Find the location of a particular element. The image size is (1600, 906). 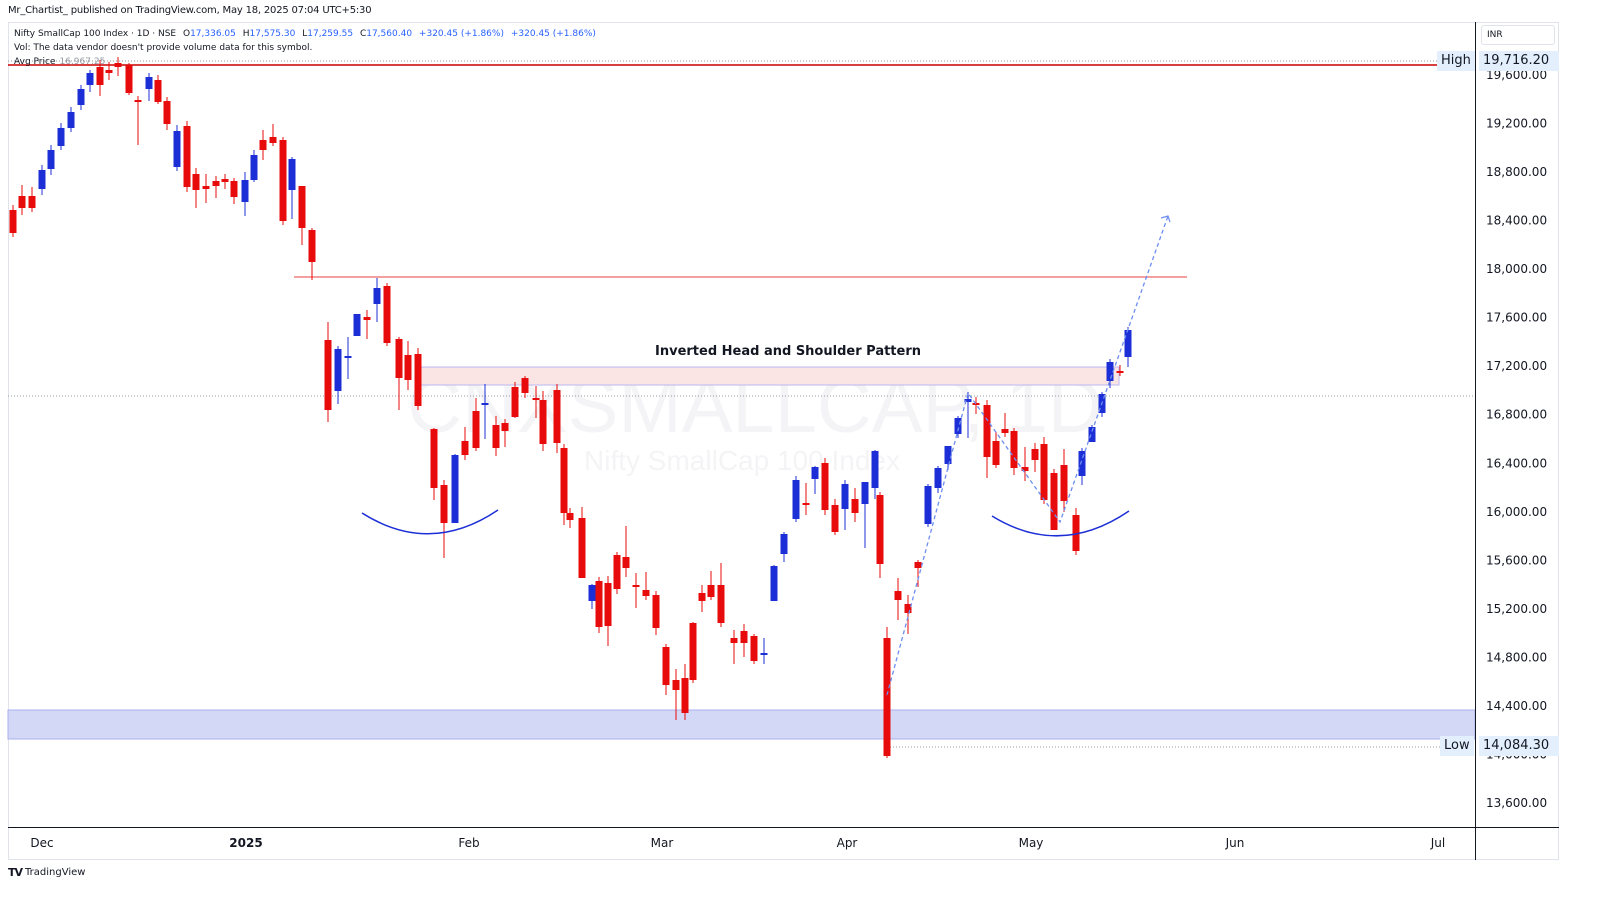

projection-path is located at coordinates (1027, 455).